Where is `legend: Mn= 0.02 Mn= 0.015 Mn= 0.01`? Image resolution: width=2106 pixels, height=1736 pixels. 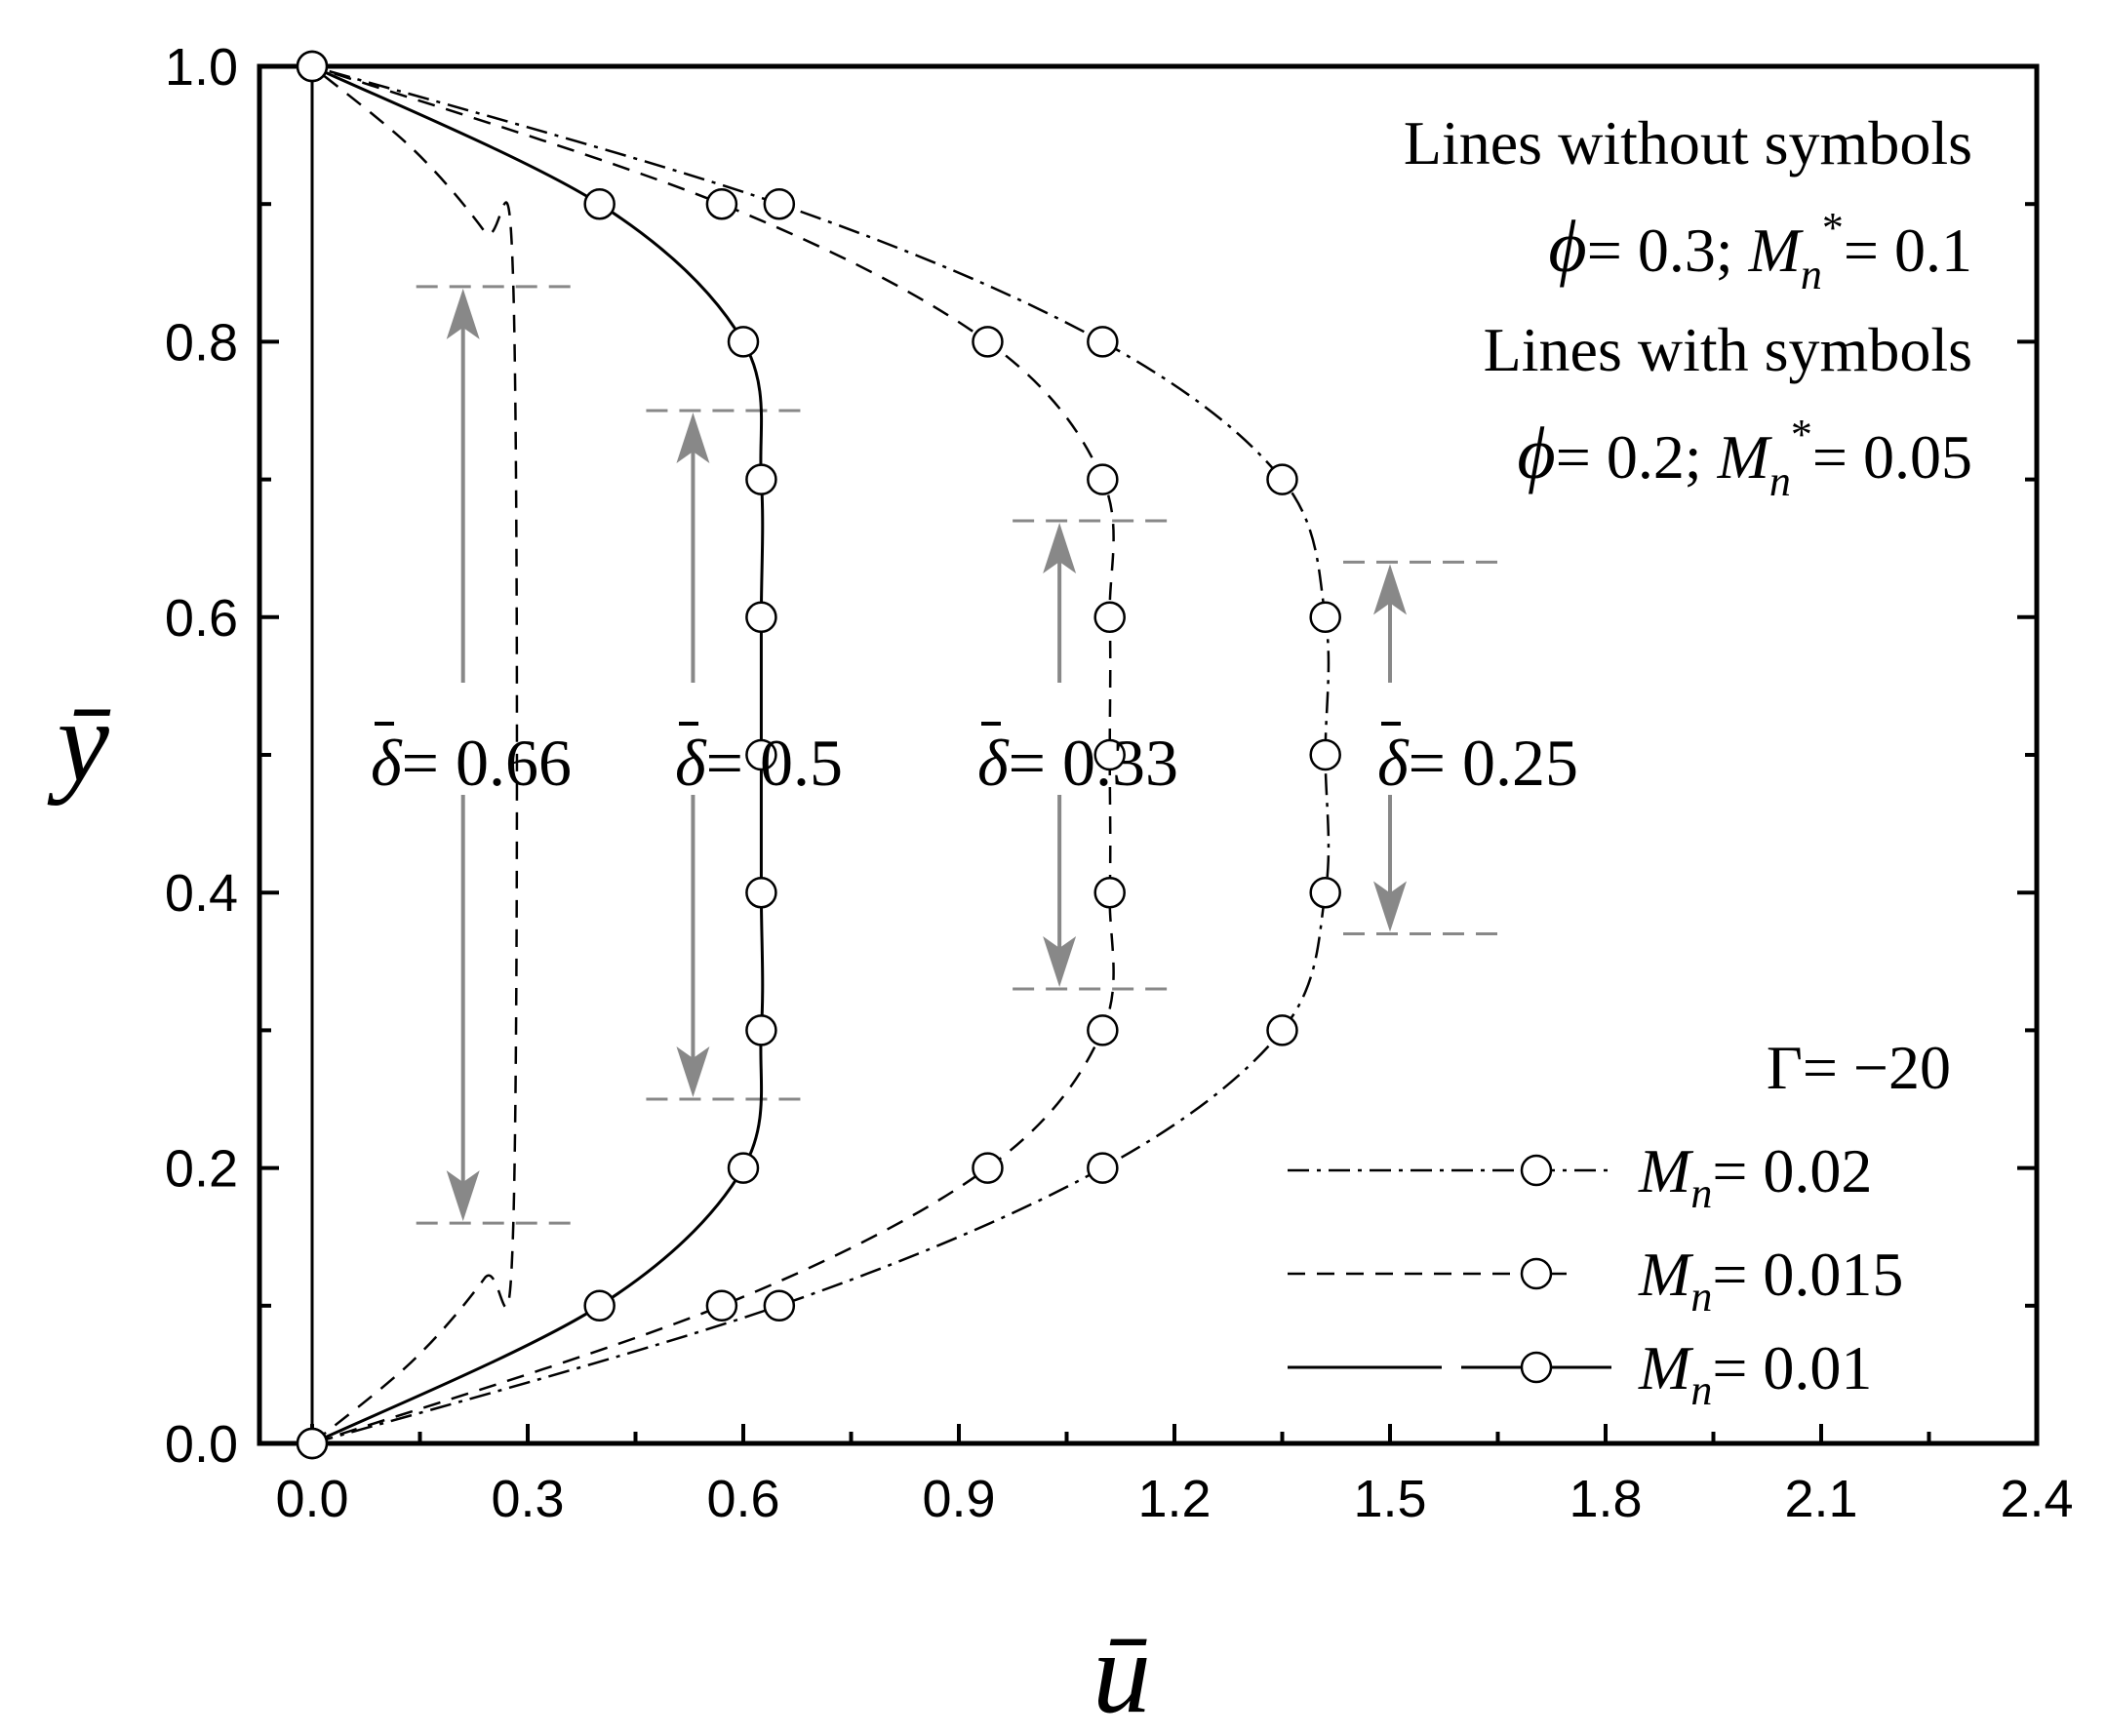 legend: Mn= 0.02 Mn= 0.015 Mn= 0.01 is located at coordinates (1595, 1275).